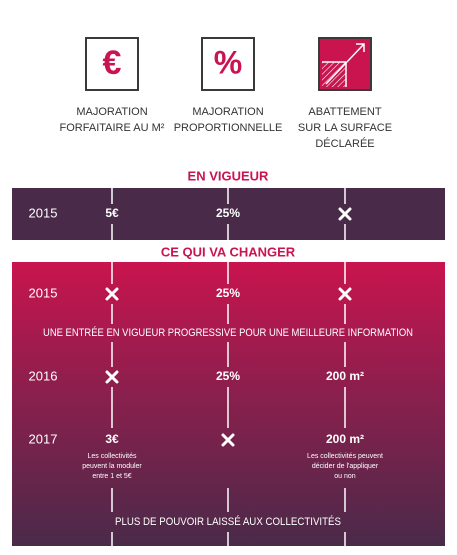  I want to click on year: 2016, so click(43, 375).